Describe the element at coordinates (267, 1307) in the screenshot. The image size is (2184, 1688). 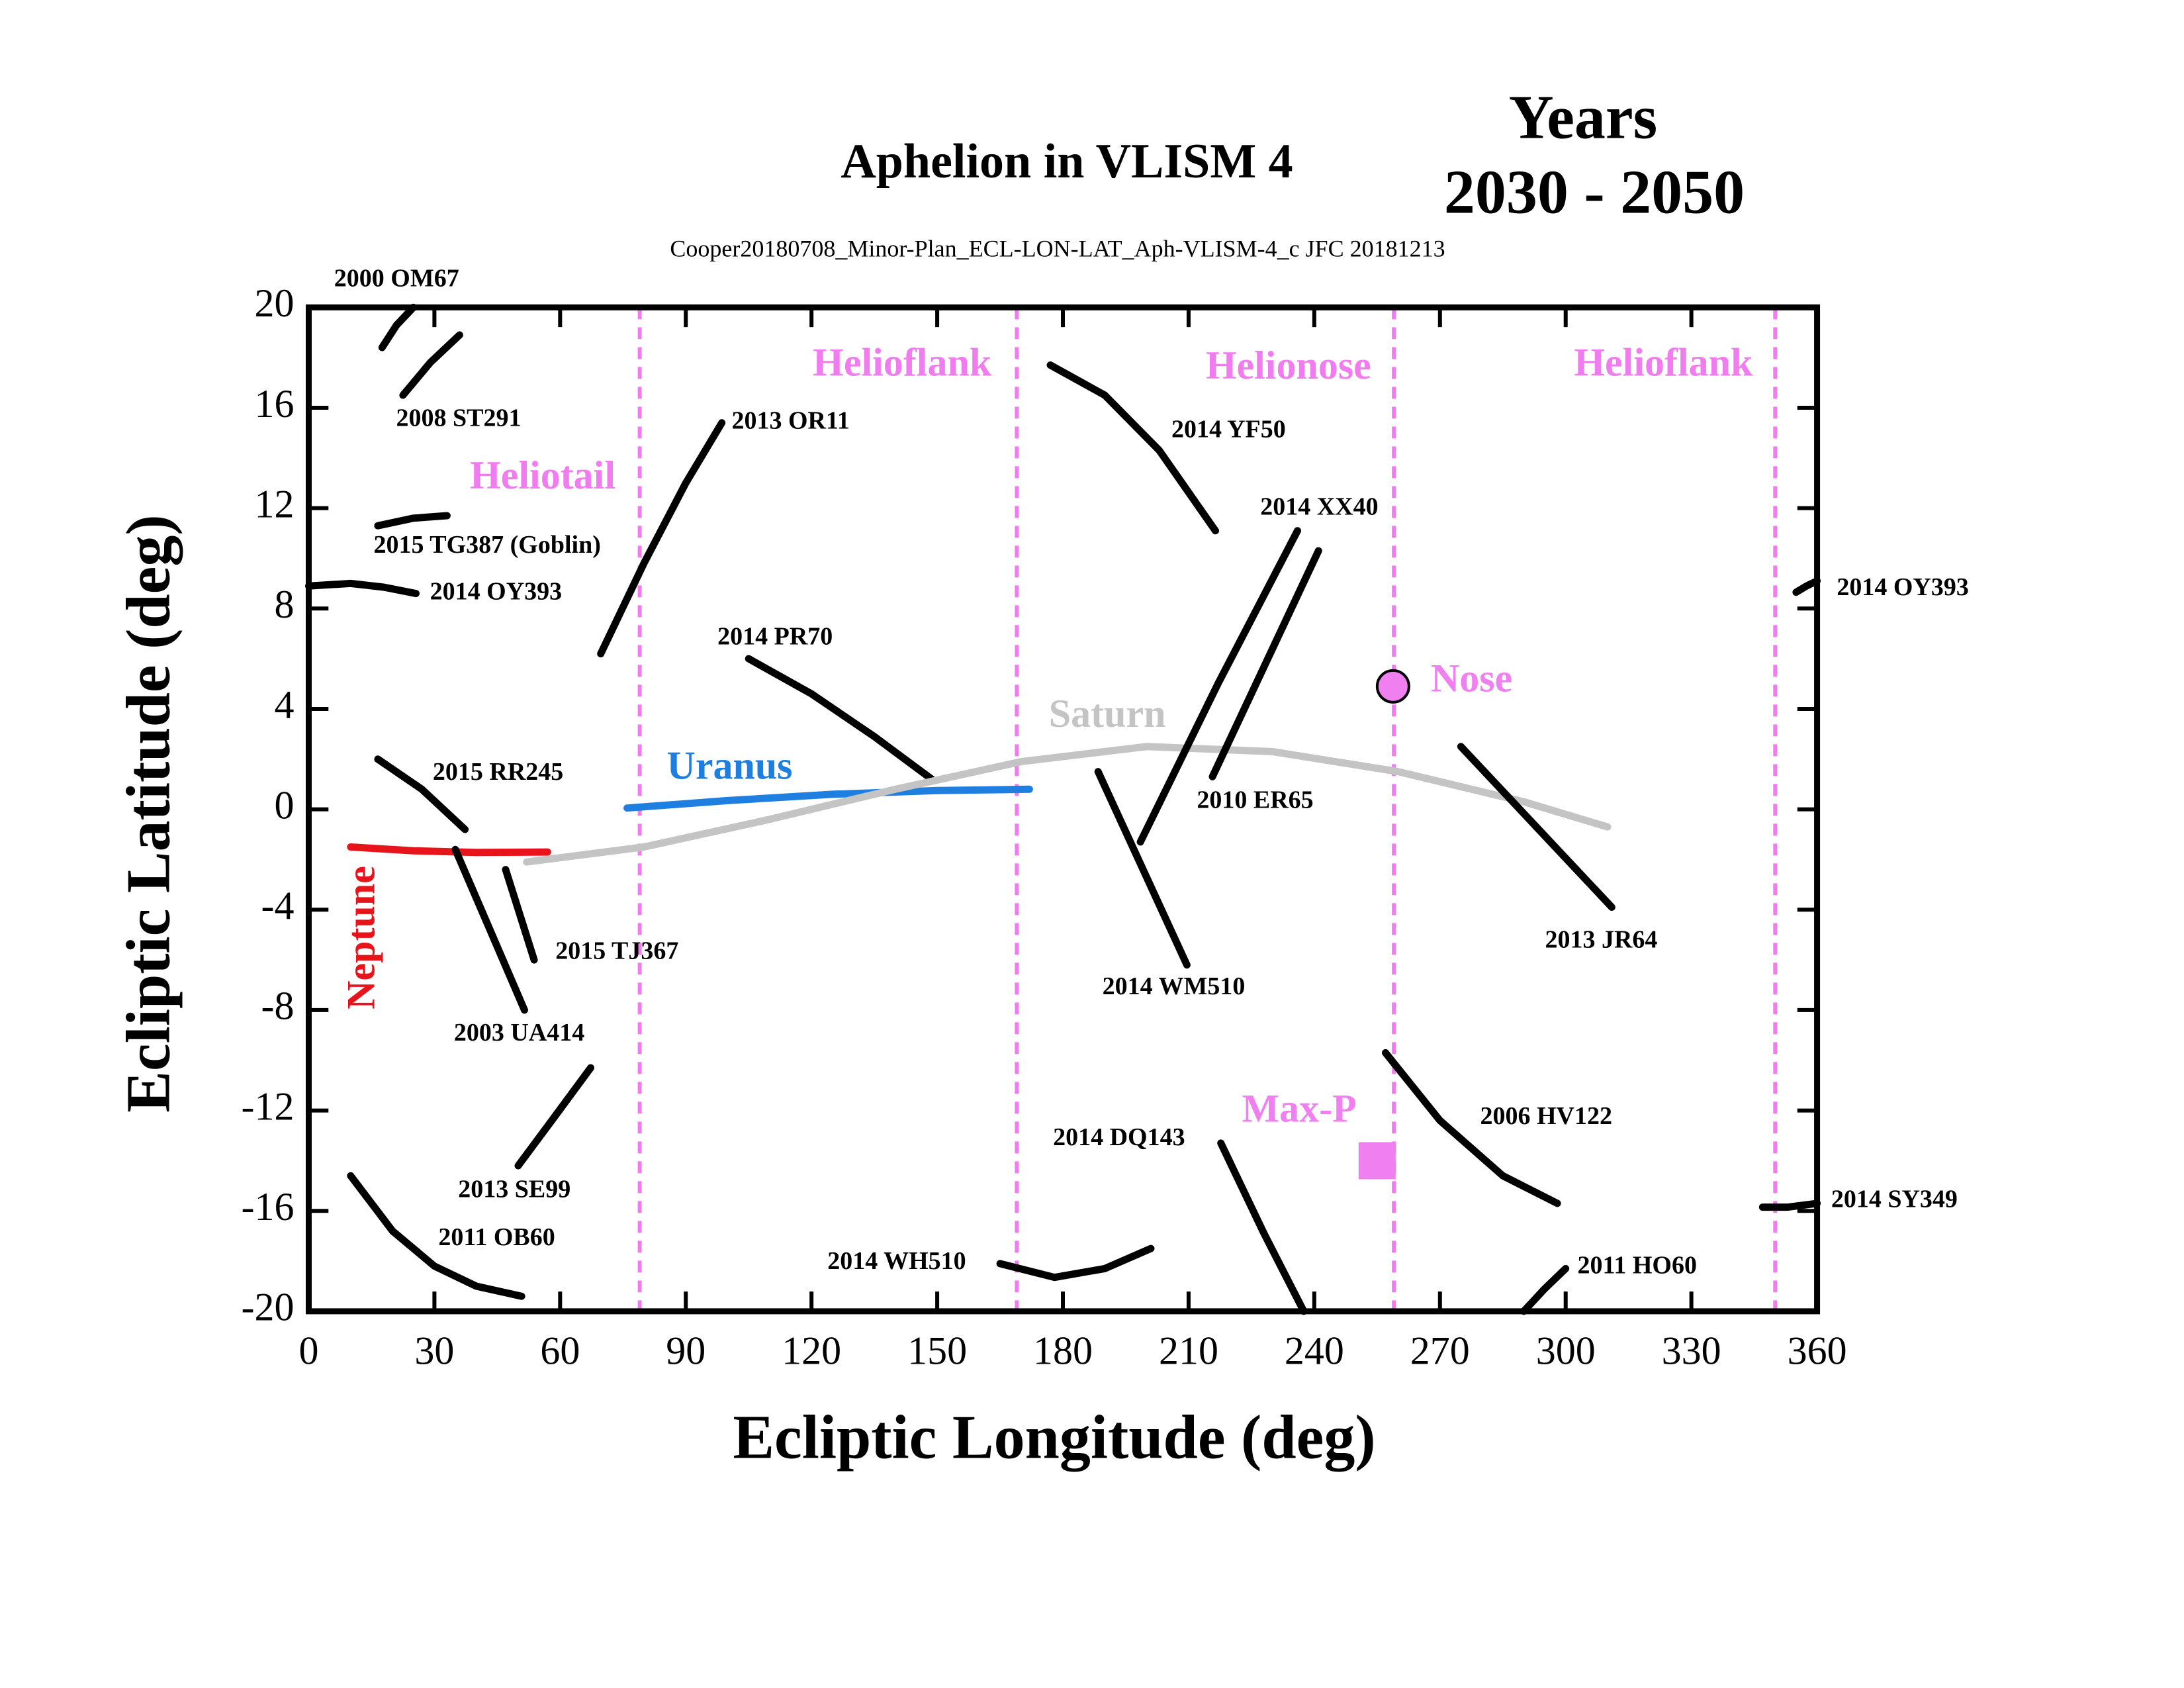
I see `y-tick-label: -20` at that location.